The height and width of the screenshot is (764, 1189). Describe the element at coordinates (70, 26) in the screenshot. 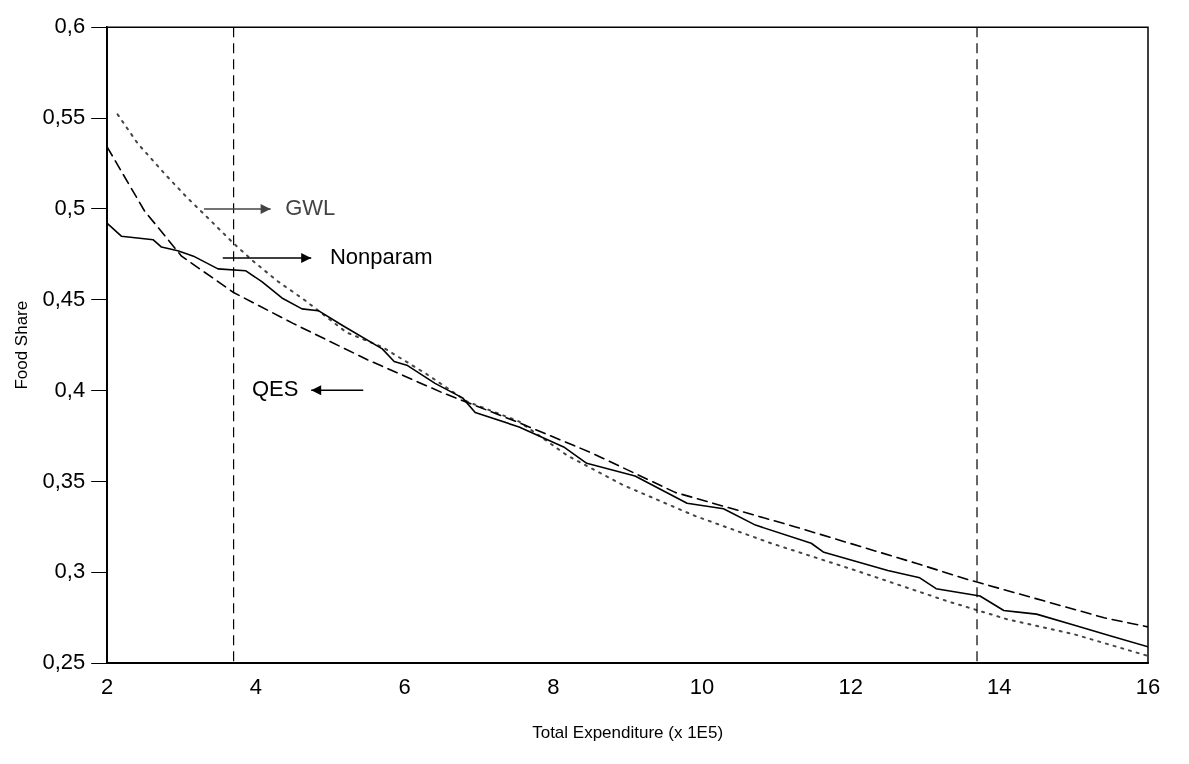

I see `y-tick-label: 0,6` at that location.